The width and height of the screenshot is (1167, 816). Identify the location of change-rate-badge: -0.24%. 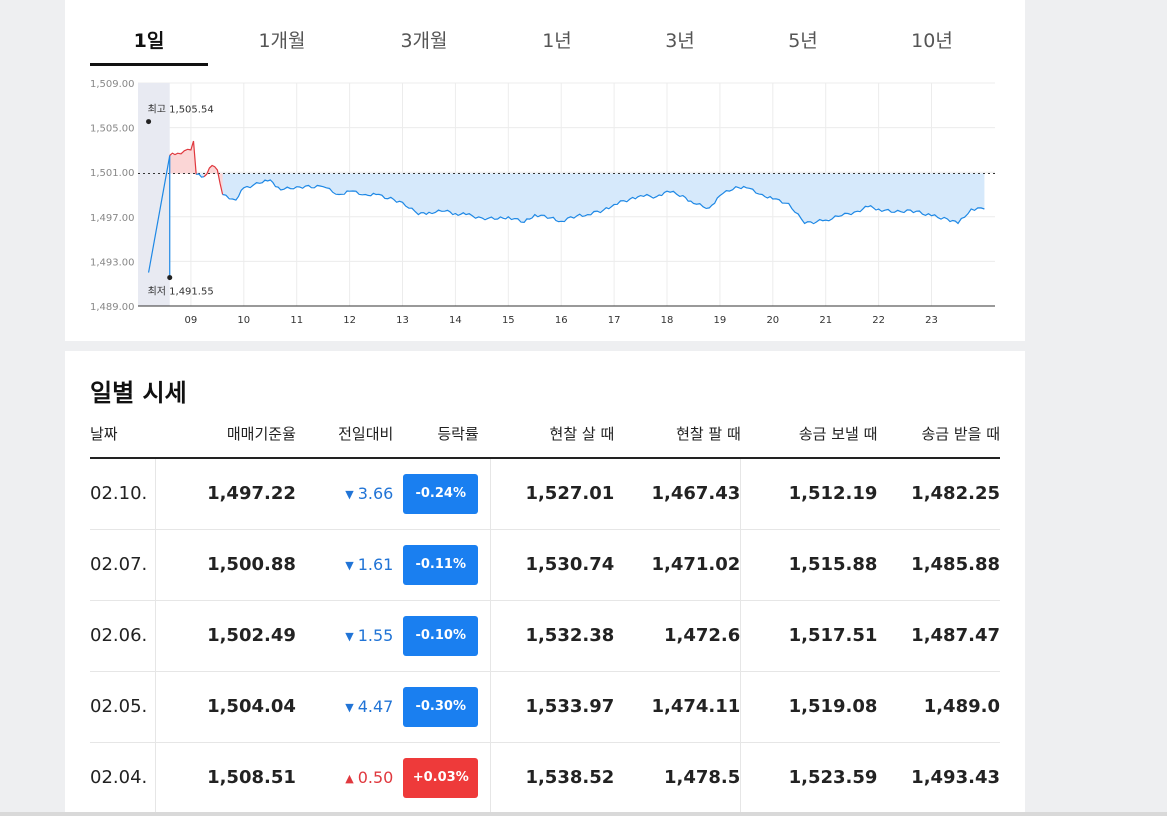
(441, 493).